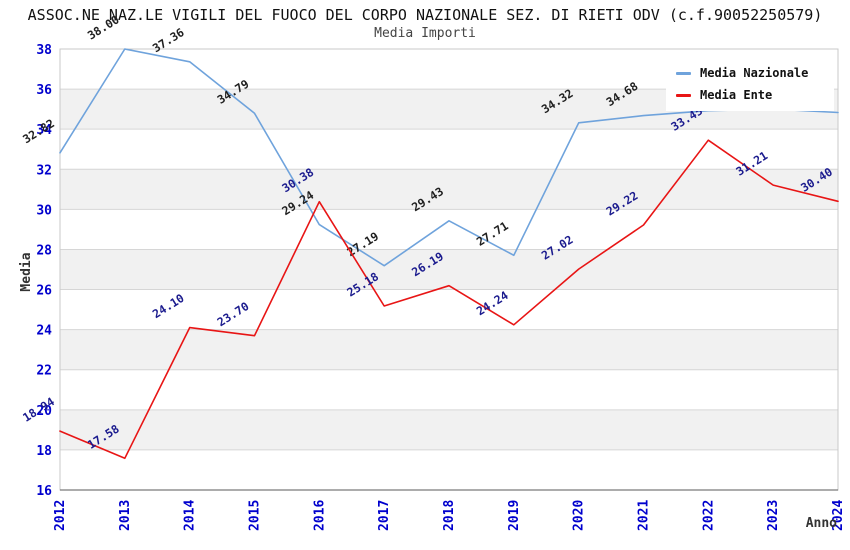 This screenshot has height=550, width=850. I want to click on legend-item-media-nazionale: Media Nazionale, so click(751, 73).